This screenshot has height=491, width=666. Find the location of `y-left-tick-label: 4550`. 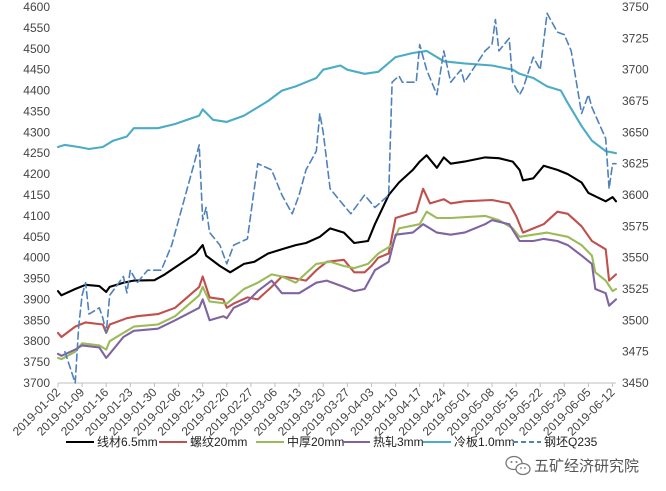

y-left-tick-label: 4550 is located at coordinates (36, 28).